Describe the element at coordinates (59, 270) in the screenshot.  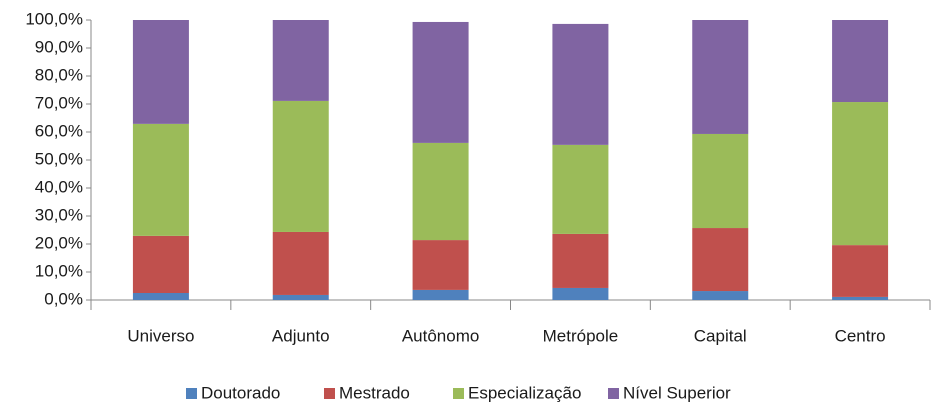
I see `y-tick-label: 10,0%` at that location.